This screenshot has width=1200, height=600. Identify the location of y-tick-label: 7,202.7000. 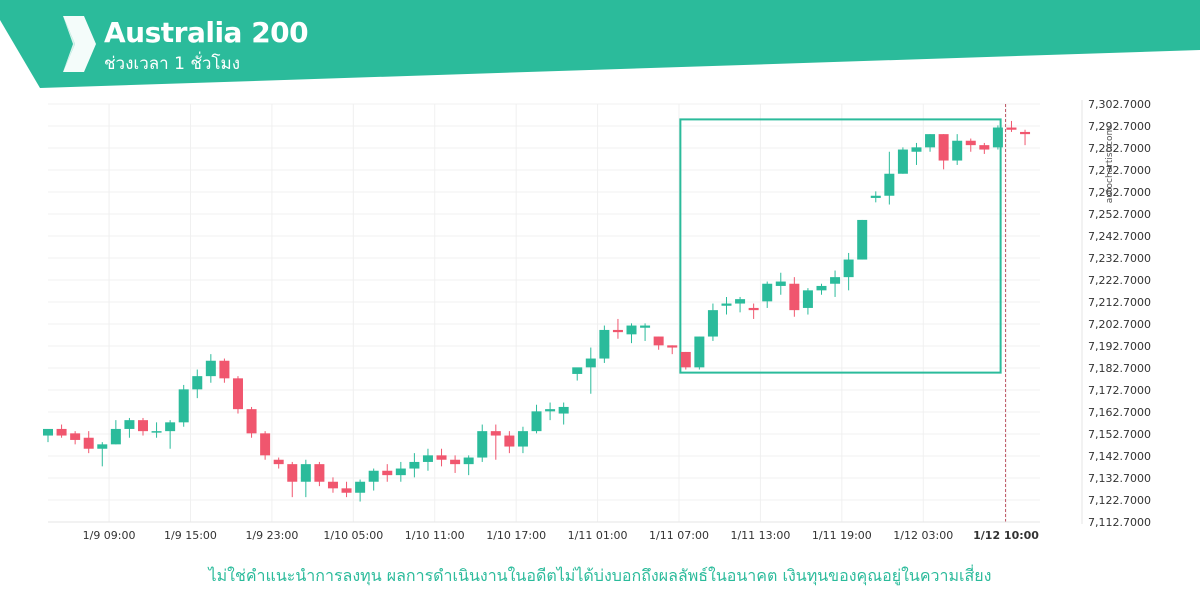
(1119, 324).